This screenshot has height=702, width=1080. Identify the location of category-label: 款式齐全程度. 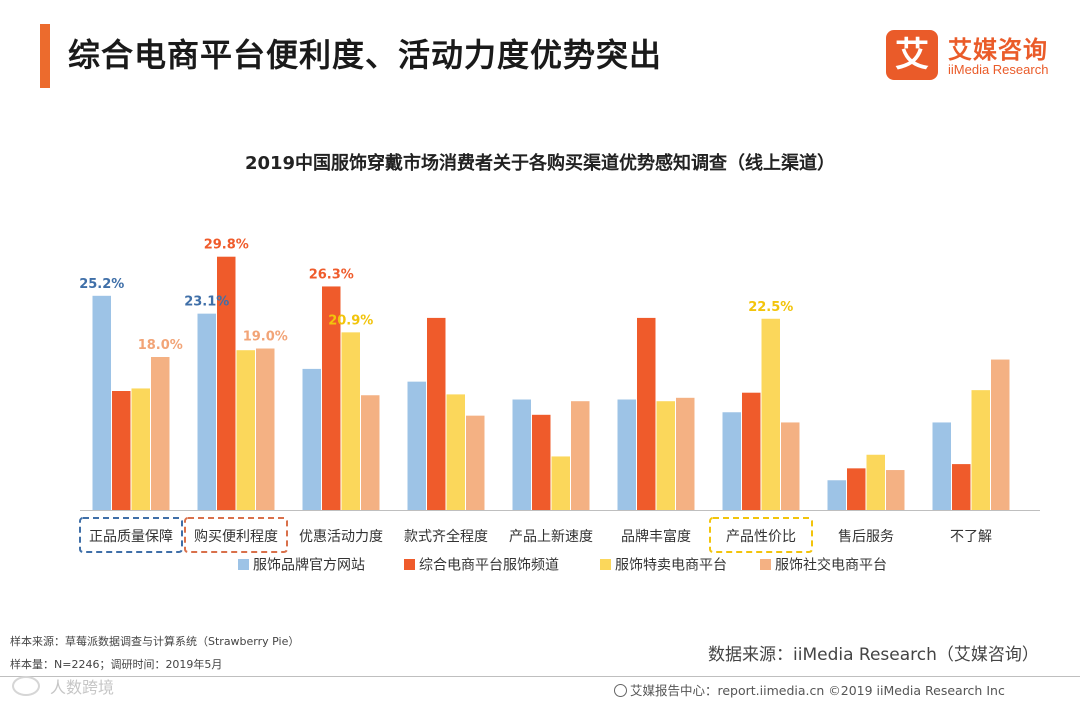
(446, 536).